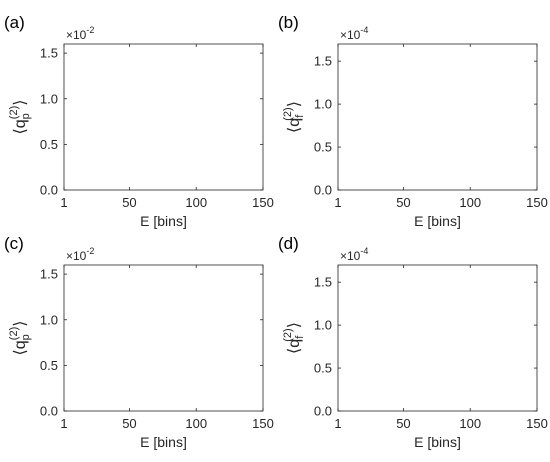 Image resolution: width=550 pixels, height=462 pixels. Describe the element at coordinates (14, 243) in the screenshot. I see `panel-label: (c)` at that location.